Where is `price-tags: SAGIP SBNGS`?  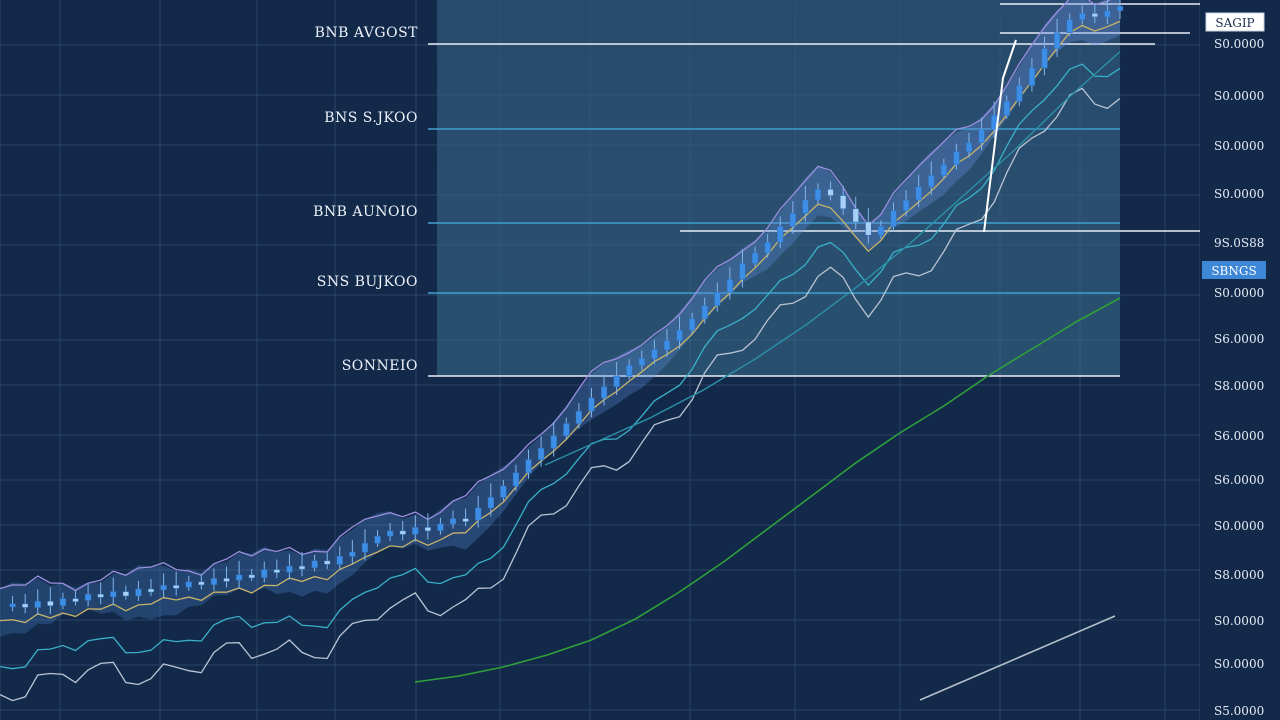 price-tags: SAGIP SBNGS is located at coordinates (1234, 145).